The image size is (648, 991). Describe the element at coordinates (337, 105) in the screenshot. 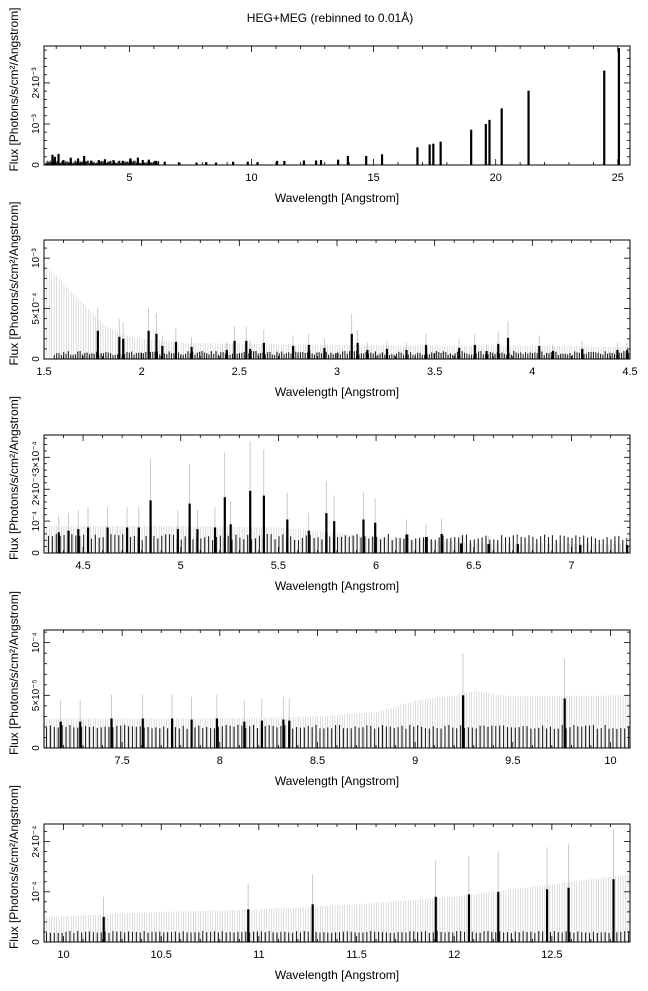

I see `plot-frame` at that location.